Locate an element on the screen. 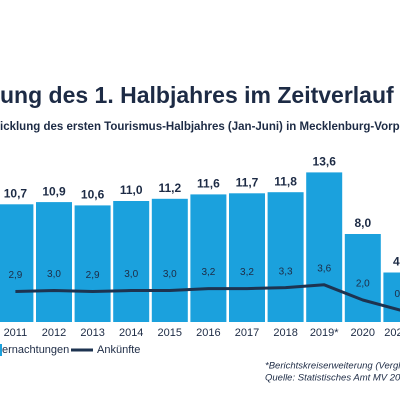 The height and width of the screenshot is (400, 400). line-value-label: 0,9 is located at coordinates (397, 294).